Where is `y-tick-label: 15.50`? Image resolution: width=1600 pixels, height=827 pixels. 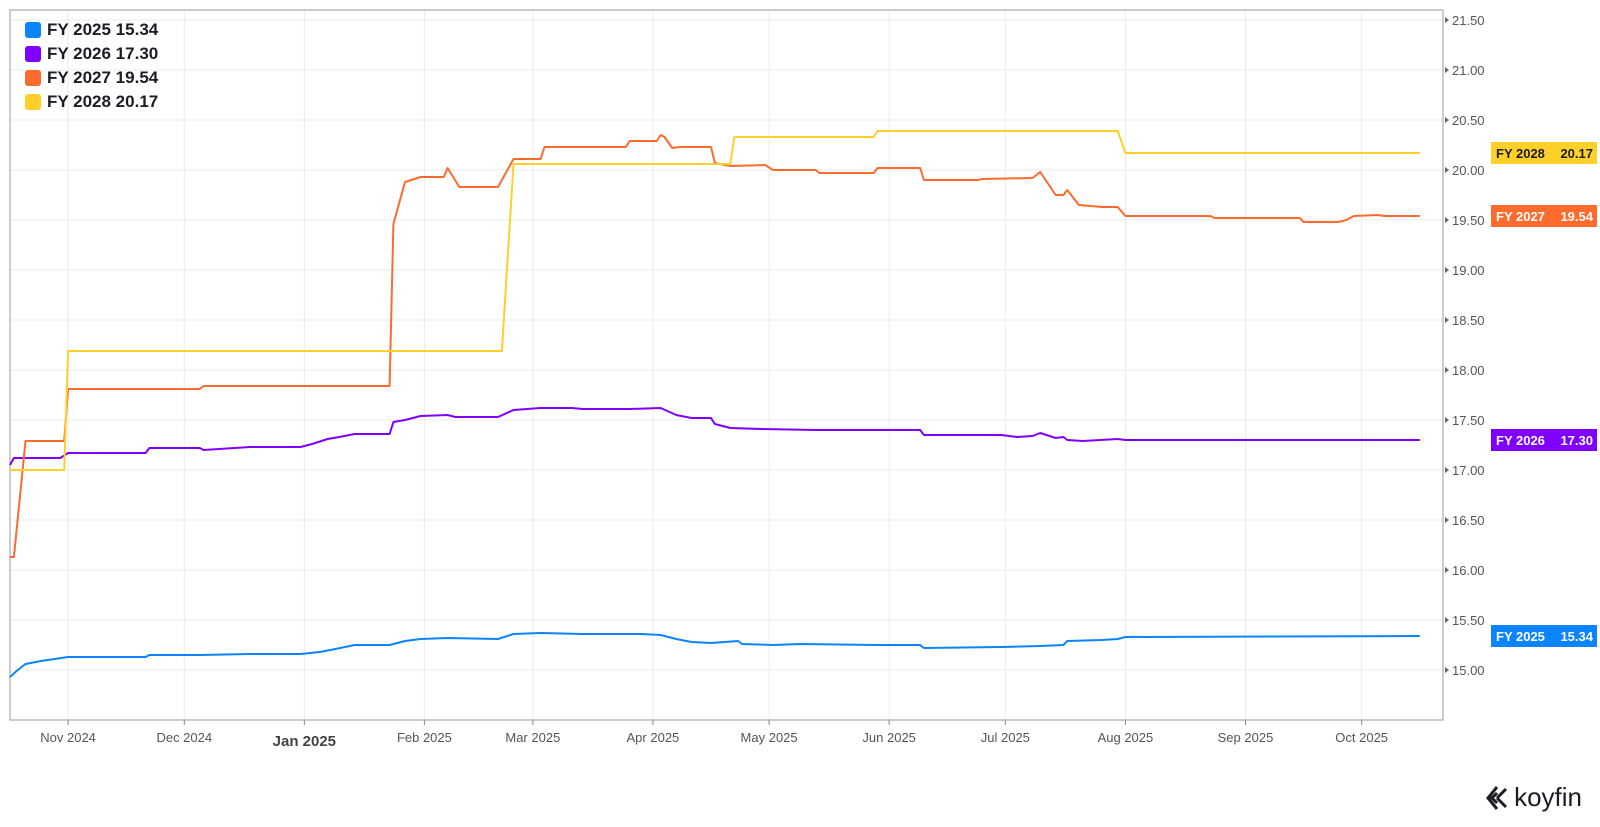 y-tick-label: 15.50 is located at coordinates (1468, 620).